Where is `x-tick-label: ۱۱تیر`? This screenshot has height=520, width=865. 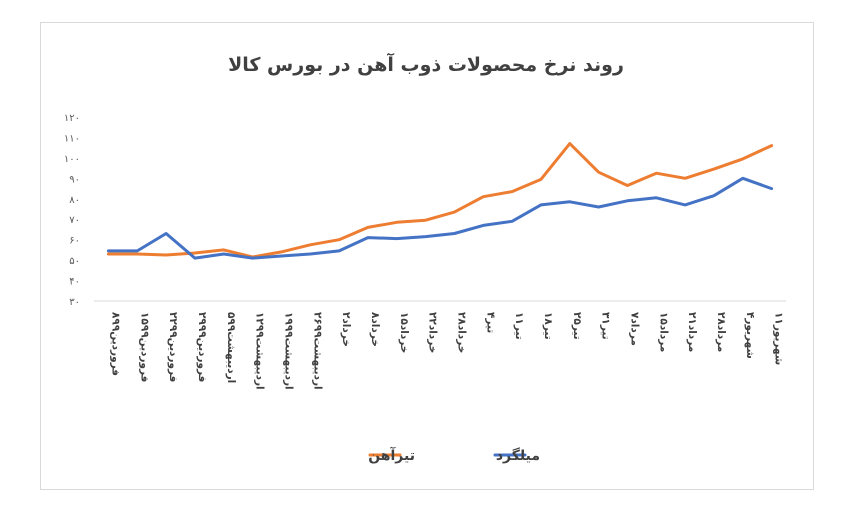
x-tick-label: ۱۱تیر is located at coordinates (519, 326).